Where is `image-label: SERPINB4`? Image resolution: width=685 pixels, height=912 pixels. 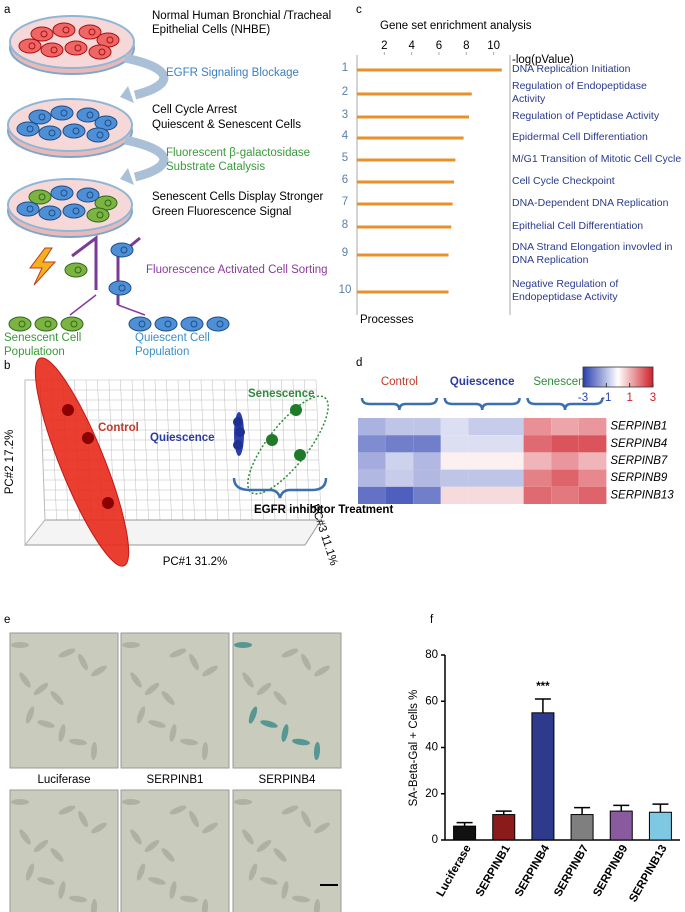
image-label: SERPINB4 is located at coordinates (287, 780).